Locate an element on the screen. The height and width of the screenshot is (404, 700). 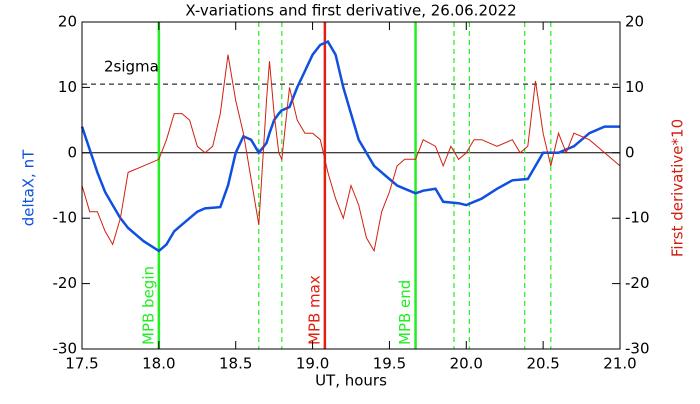
y2-tick-label: 10 is located at coordinates (634, 87).